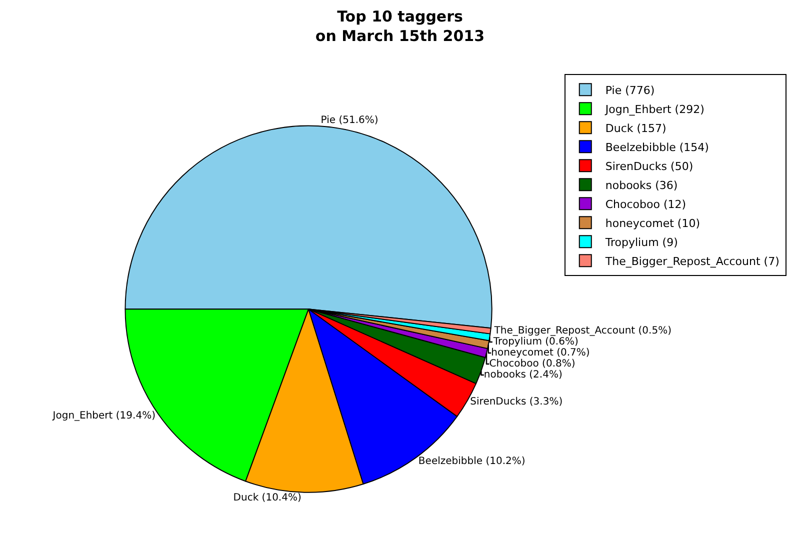 The image size is (800, 540). What do you see at coordinates (641, 242) in the screenshot?
I see `legend-label: Tropylium (9)` at bounding box center [641, 242].